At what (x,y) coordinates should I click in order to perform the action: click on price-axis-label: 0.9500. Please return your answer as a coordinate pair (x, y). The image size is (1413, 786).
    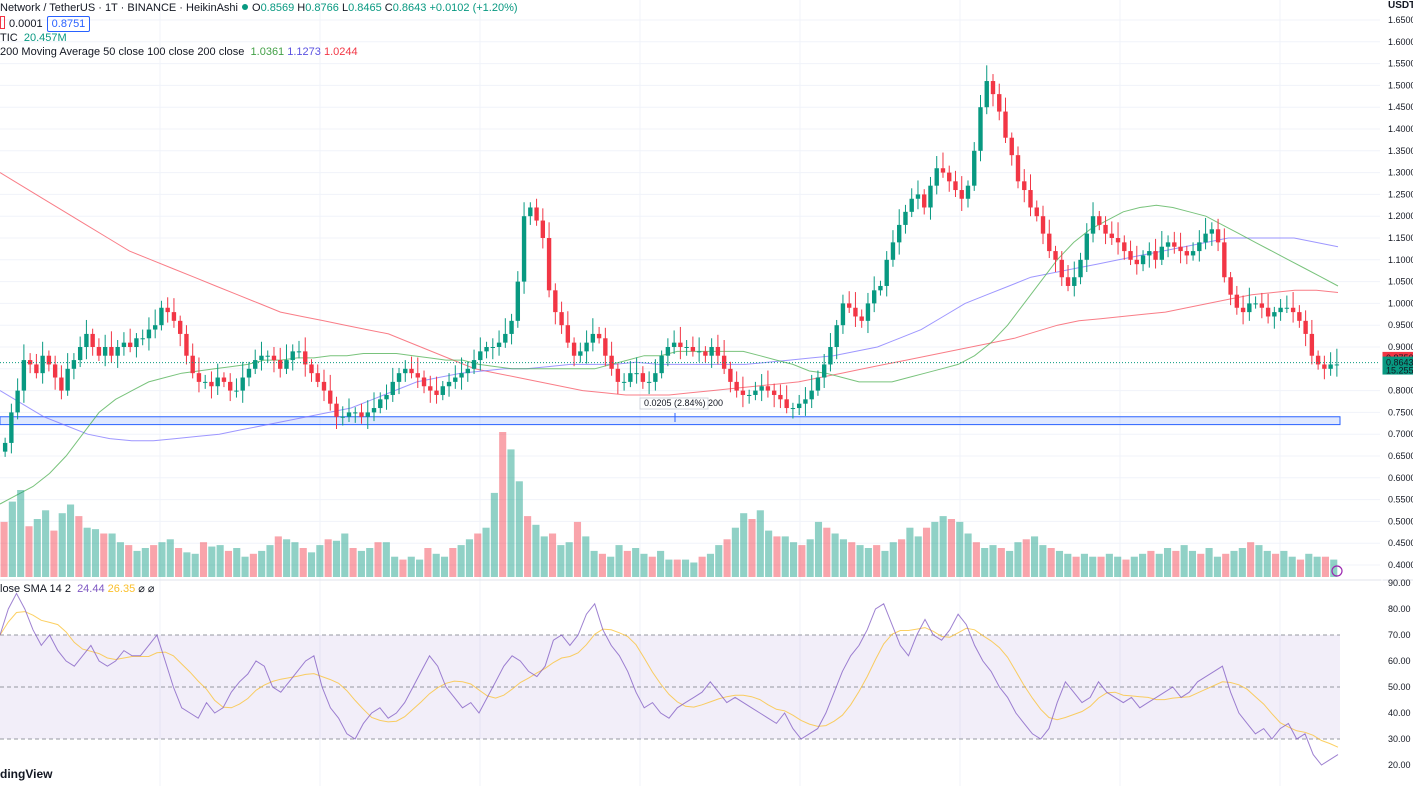
    Looking at the image, I should click on (1400, 325).